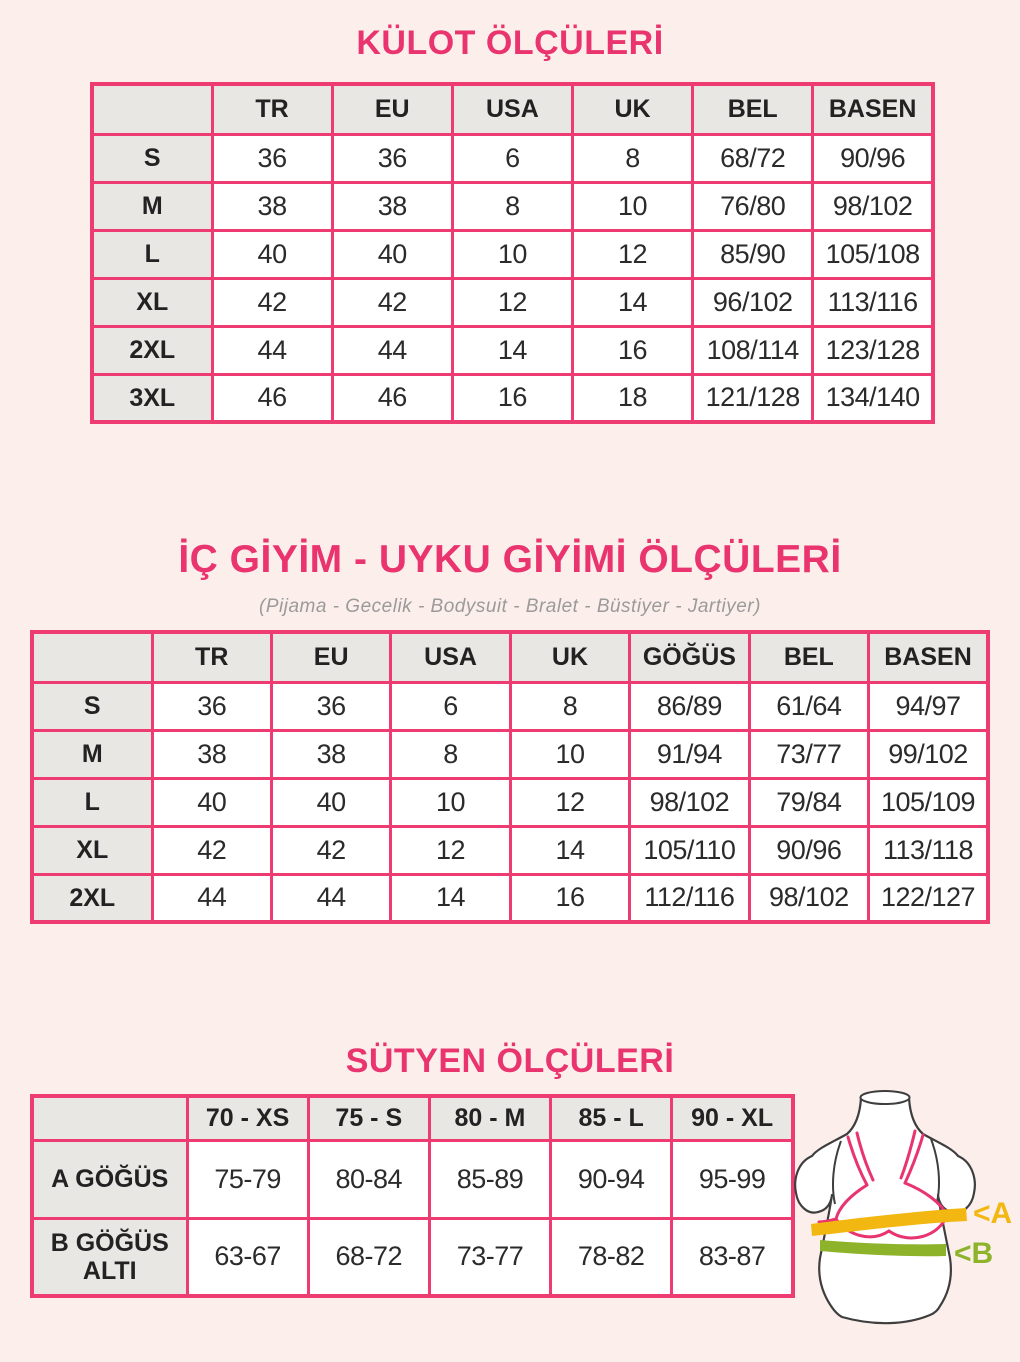 This screenshot has width=1020, height=1362. Describe the element at coordinates (753, 302) in the screenshot. I see `data-cell: 96/102` at that location.